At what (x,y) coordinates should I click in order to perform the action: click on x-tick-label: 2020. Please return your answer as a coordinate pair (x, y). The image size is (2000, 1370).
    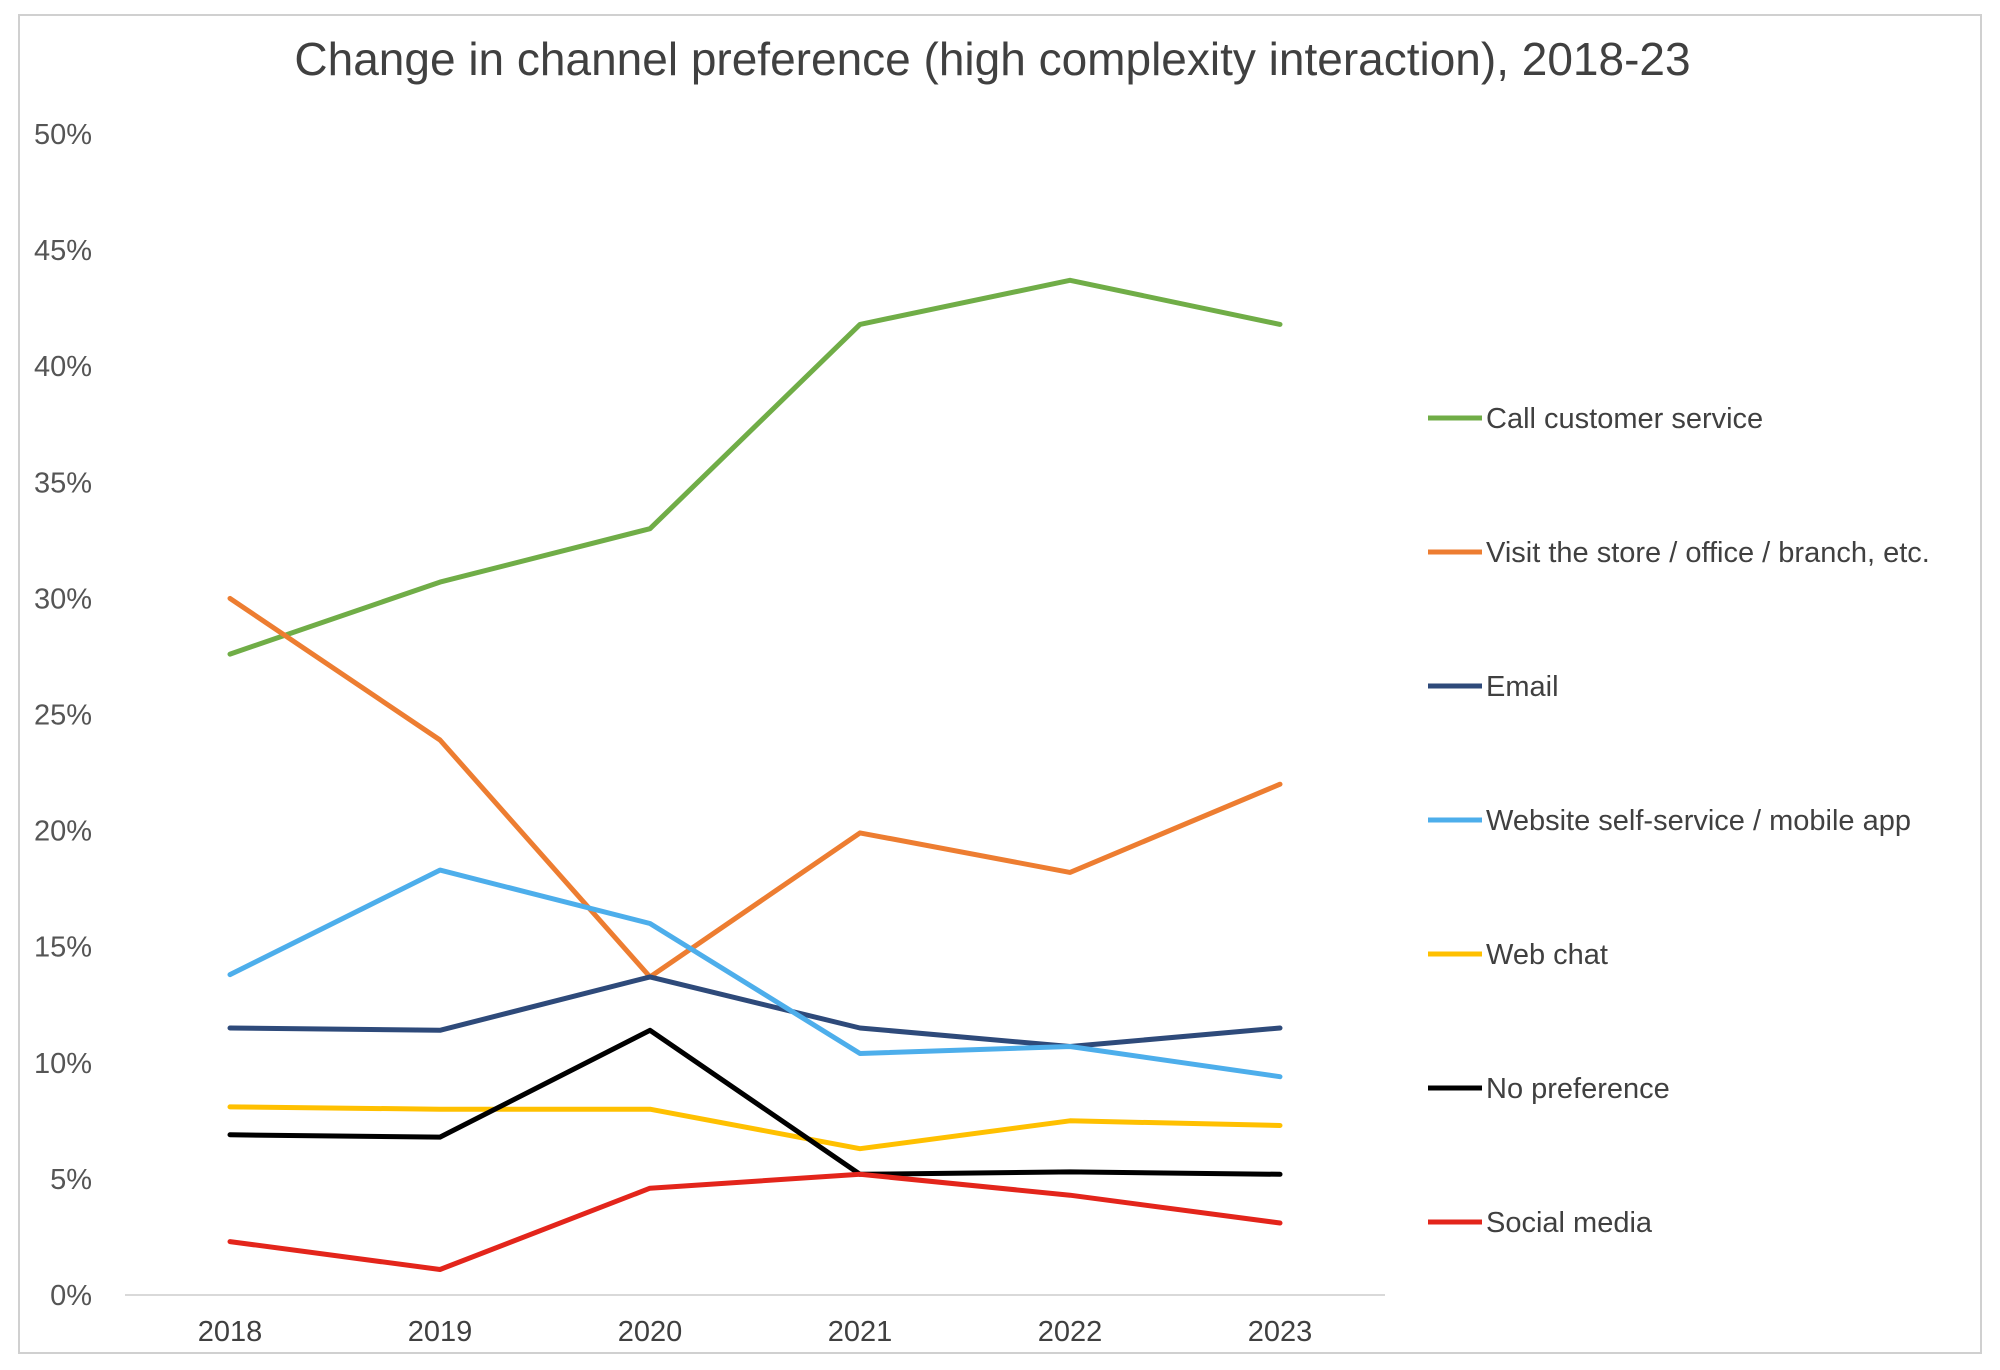
    Looking at the image, I should click on (650, 1332).